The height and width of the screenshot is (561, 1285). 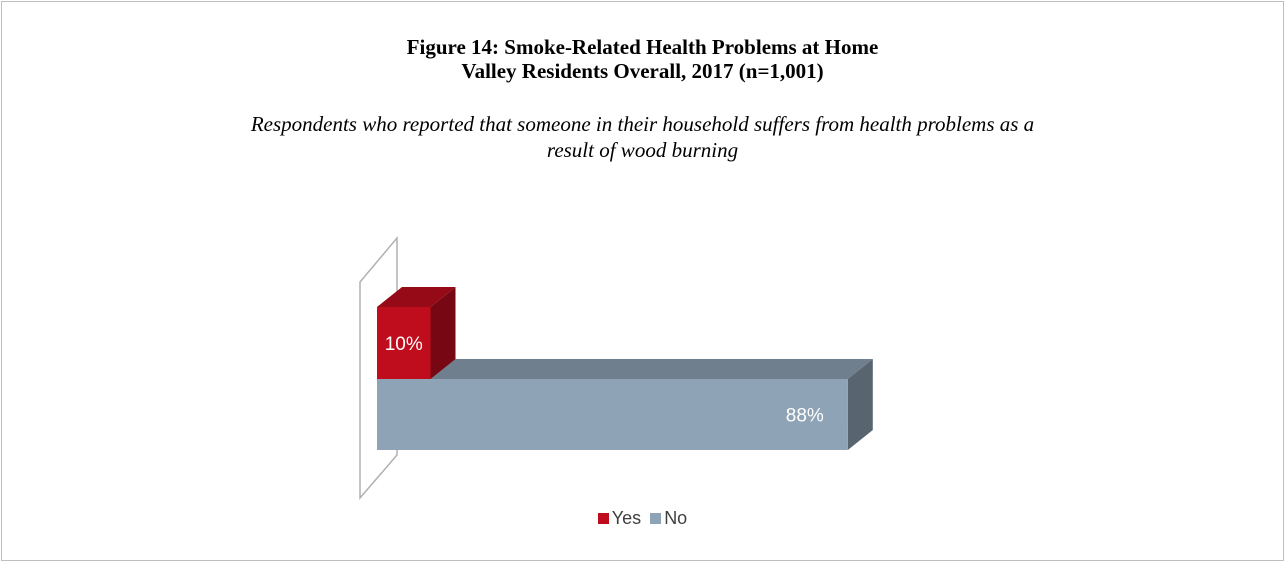 What do you see at coordinates (805, 416) in the screenshot?
I see `data-label-no: 88%` at bounding box center [805, 416].